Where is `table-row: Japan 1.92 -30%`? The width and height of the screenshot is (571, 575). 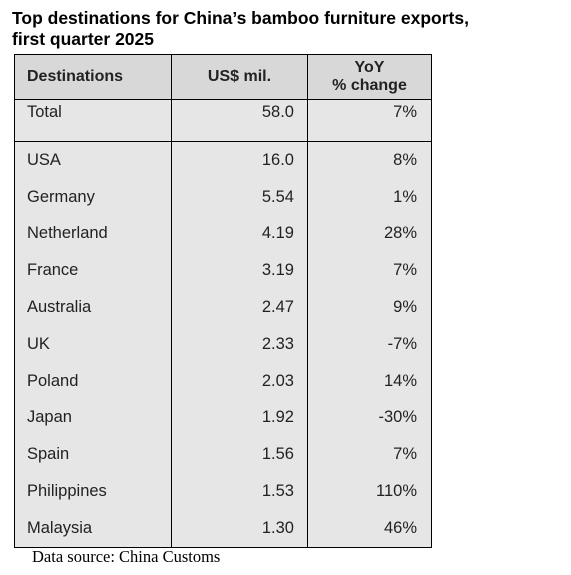 table-row: Japan 1.92 -30% is located at coordinates (223, 418).